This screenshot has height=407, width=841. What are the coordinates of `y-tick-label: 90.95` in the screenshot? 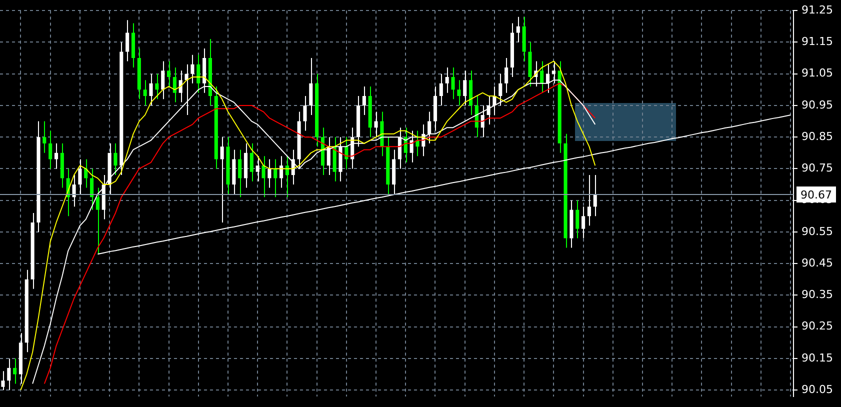 It's located at (818, 105).